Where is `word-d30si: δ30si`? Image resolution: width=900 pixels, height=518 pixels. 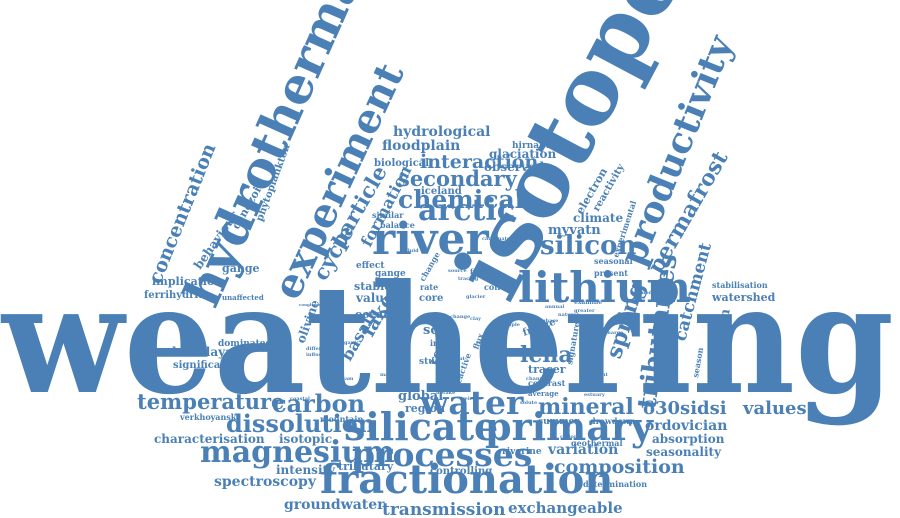 word-d30si: δ30si is located at coordinates (670, 408).